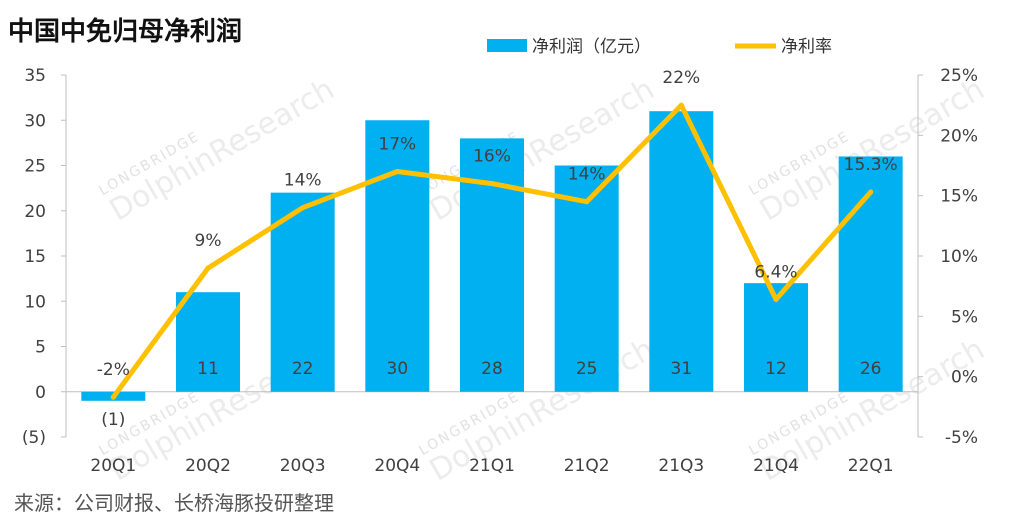 The width and height of the screenshot is (1022, 521). I want to click on legend-label-bar: 净利润（亿元）, so click(591, 47).